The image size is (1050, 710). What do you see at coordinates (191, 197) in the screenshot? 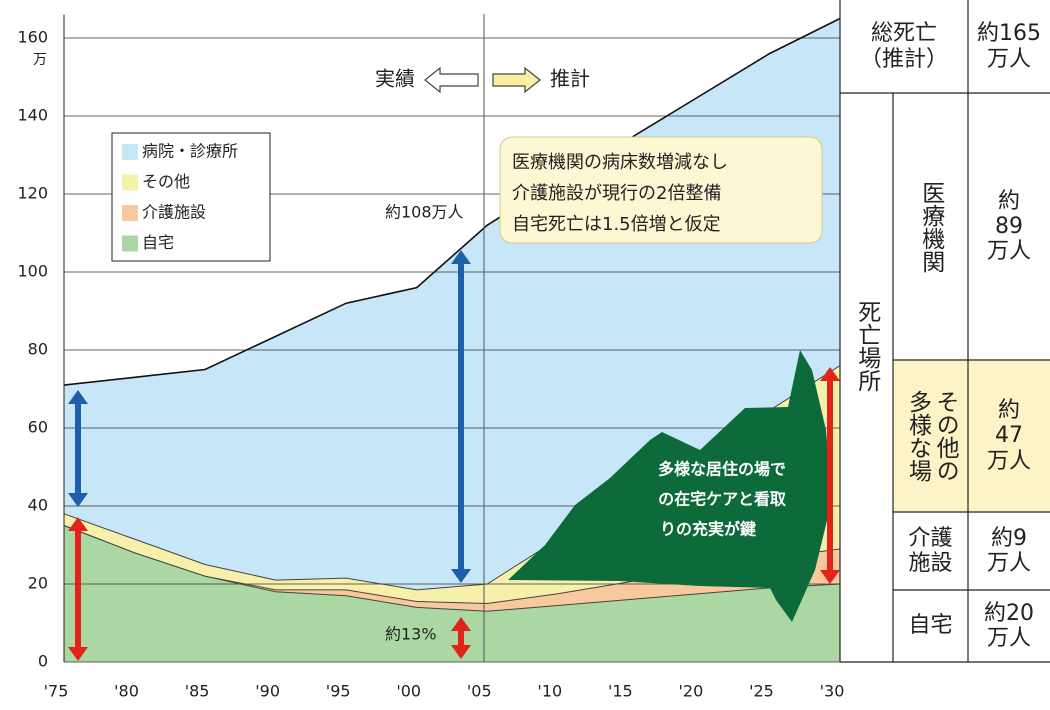
I see `legend-box` at bounding box center [191, 197].